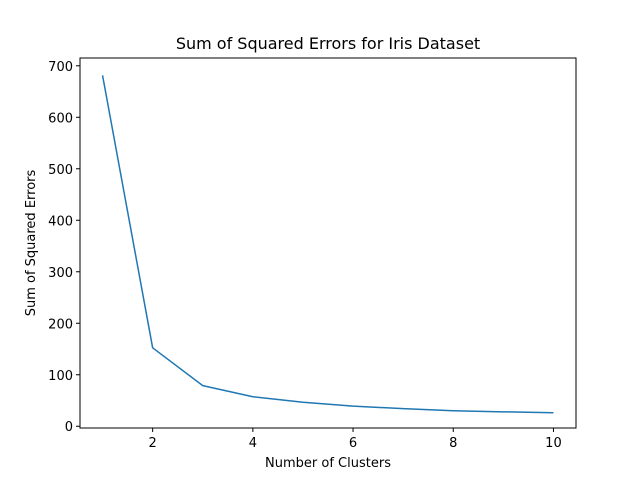  Describe the element at coordinates (328, 43) in the screenshot. I see `chart-title: Sum of Squared Errors for Iris Dataset` at that location.